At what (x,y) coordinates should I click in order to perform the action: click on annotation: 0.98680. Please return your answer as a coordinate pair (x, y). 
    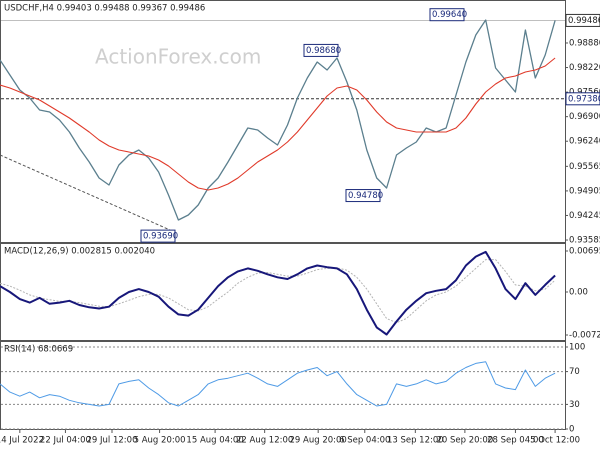
    Looking at the image, I should click on (323, 51).